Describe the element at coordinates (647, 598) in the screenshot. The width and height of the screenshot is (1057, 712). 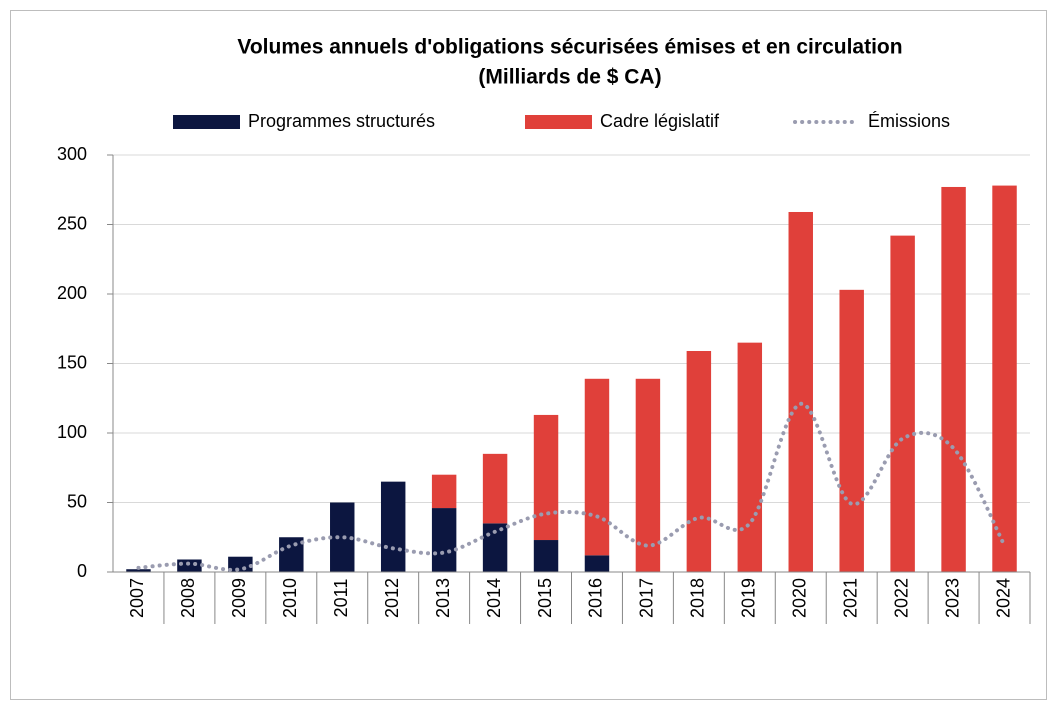
I see `x-tick-label: 2017` at that location.